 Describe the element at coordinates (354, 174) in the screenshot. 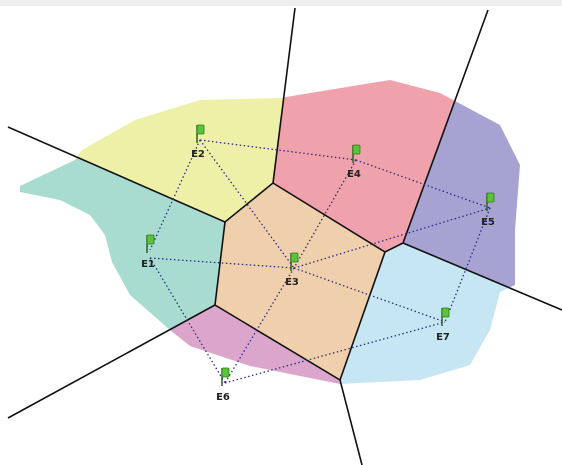

I see `node-label: E4` at that location.